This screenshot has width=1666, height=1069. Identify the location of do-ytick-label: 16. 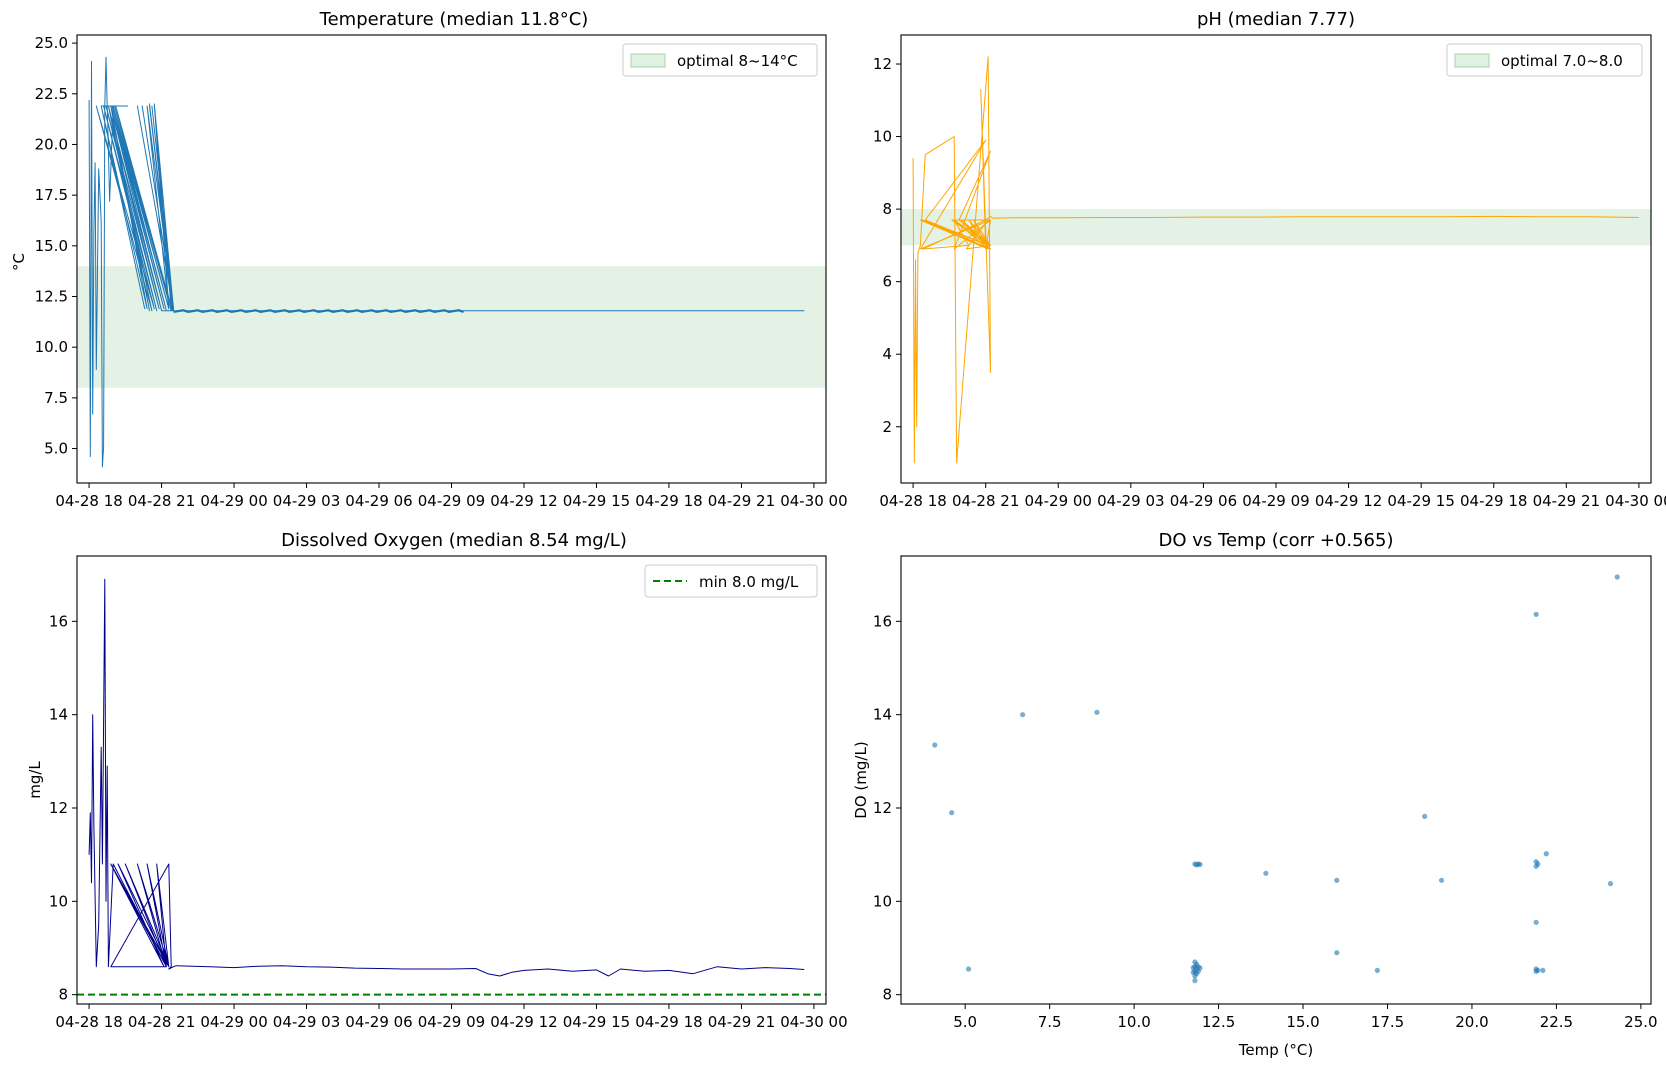
(58, 621).